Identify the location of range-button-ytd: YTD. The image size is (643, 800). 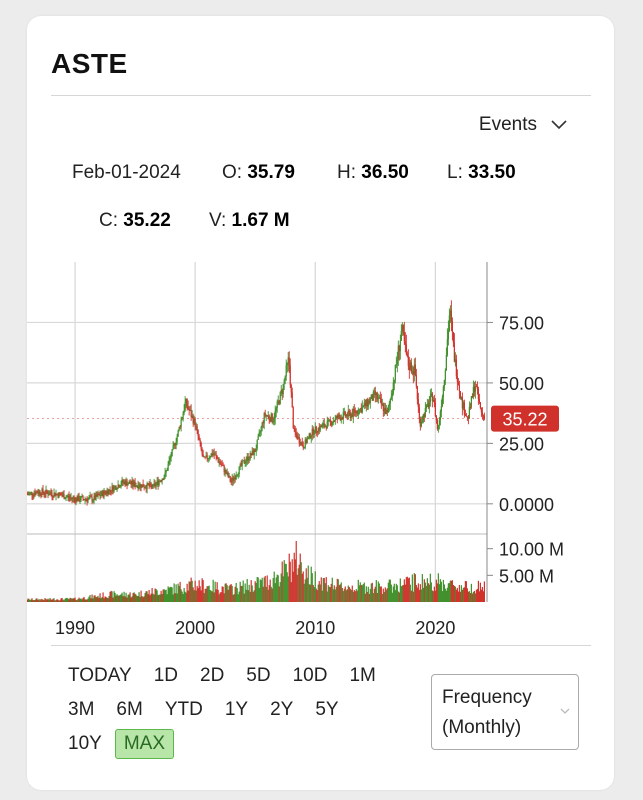
(183, 709).